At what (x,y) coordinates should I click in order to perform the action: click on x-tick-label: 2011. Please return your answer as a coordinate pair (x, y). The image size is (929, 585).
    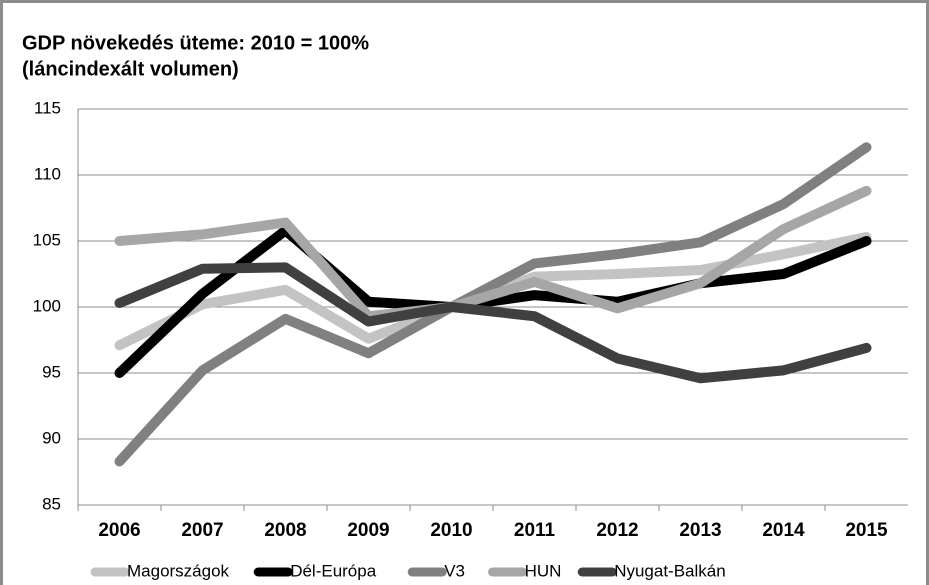
    Looking at the image, I should click on (535, 530).